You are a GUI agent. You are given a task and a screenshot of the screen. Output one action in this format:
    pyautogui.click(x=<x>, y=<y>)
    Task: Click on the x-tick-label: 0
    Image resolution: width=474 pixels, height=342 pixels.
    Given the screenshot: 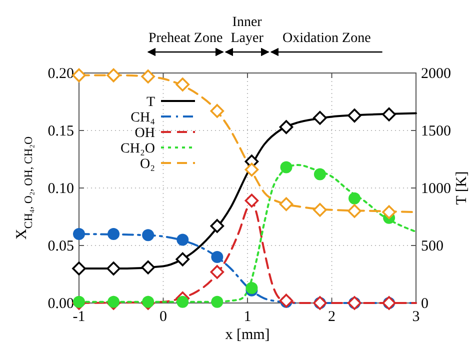 What is the action you would take?
    pyautogui.click(x=163, y=317)
    